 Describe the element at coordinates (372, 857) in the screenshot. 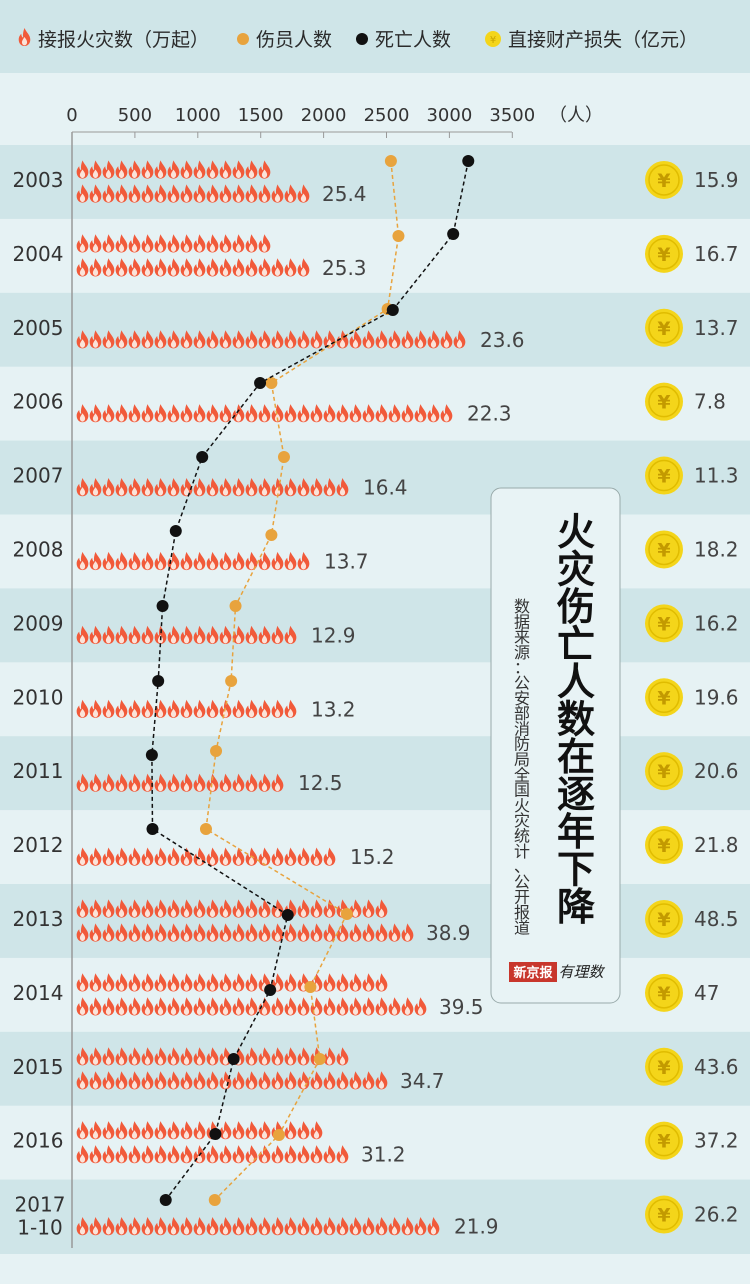

I see `fires-value: 15.2` at that location.